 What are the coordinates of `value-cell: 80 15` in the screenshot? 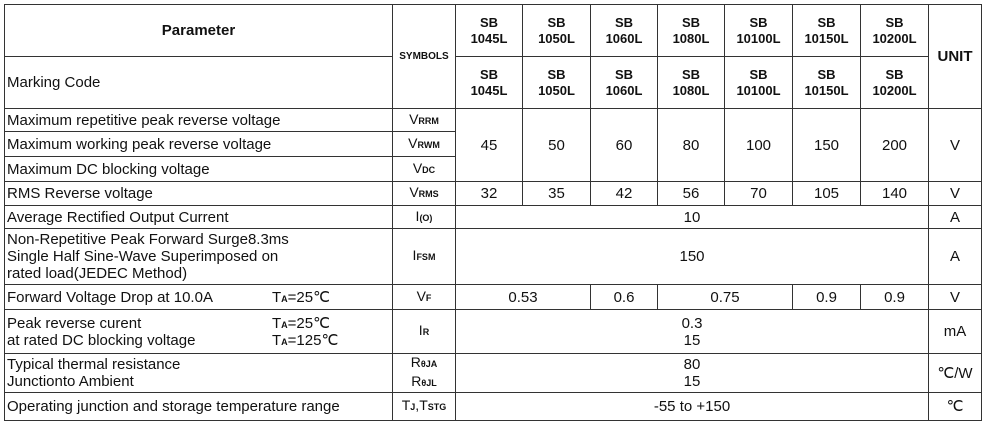 It's located at (692, 373).